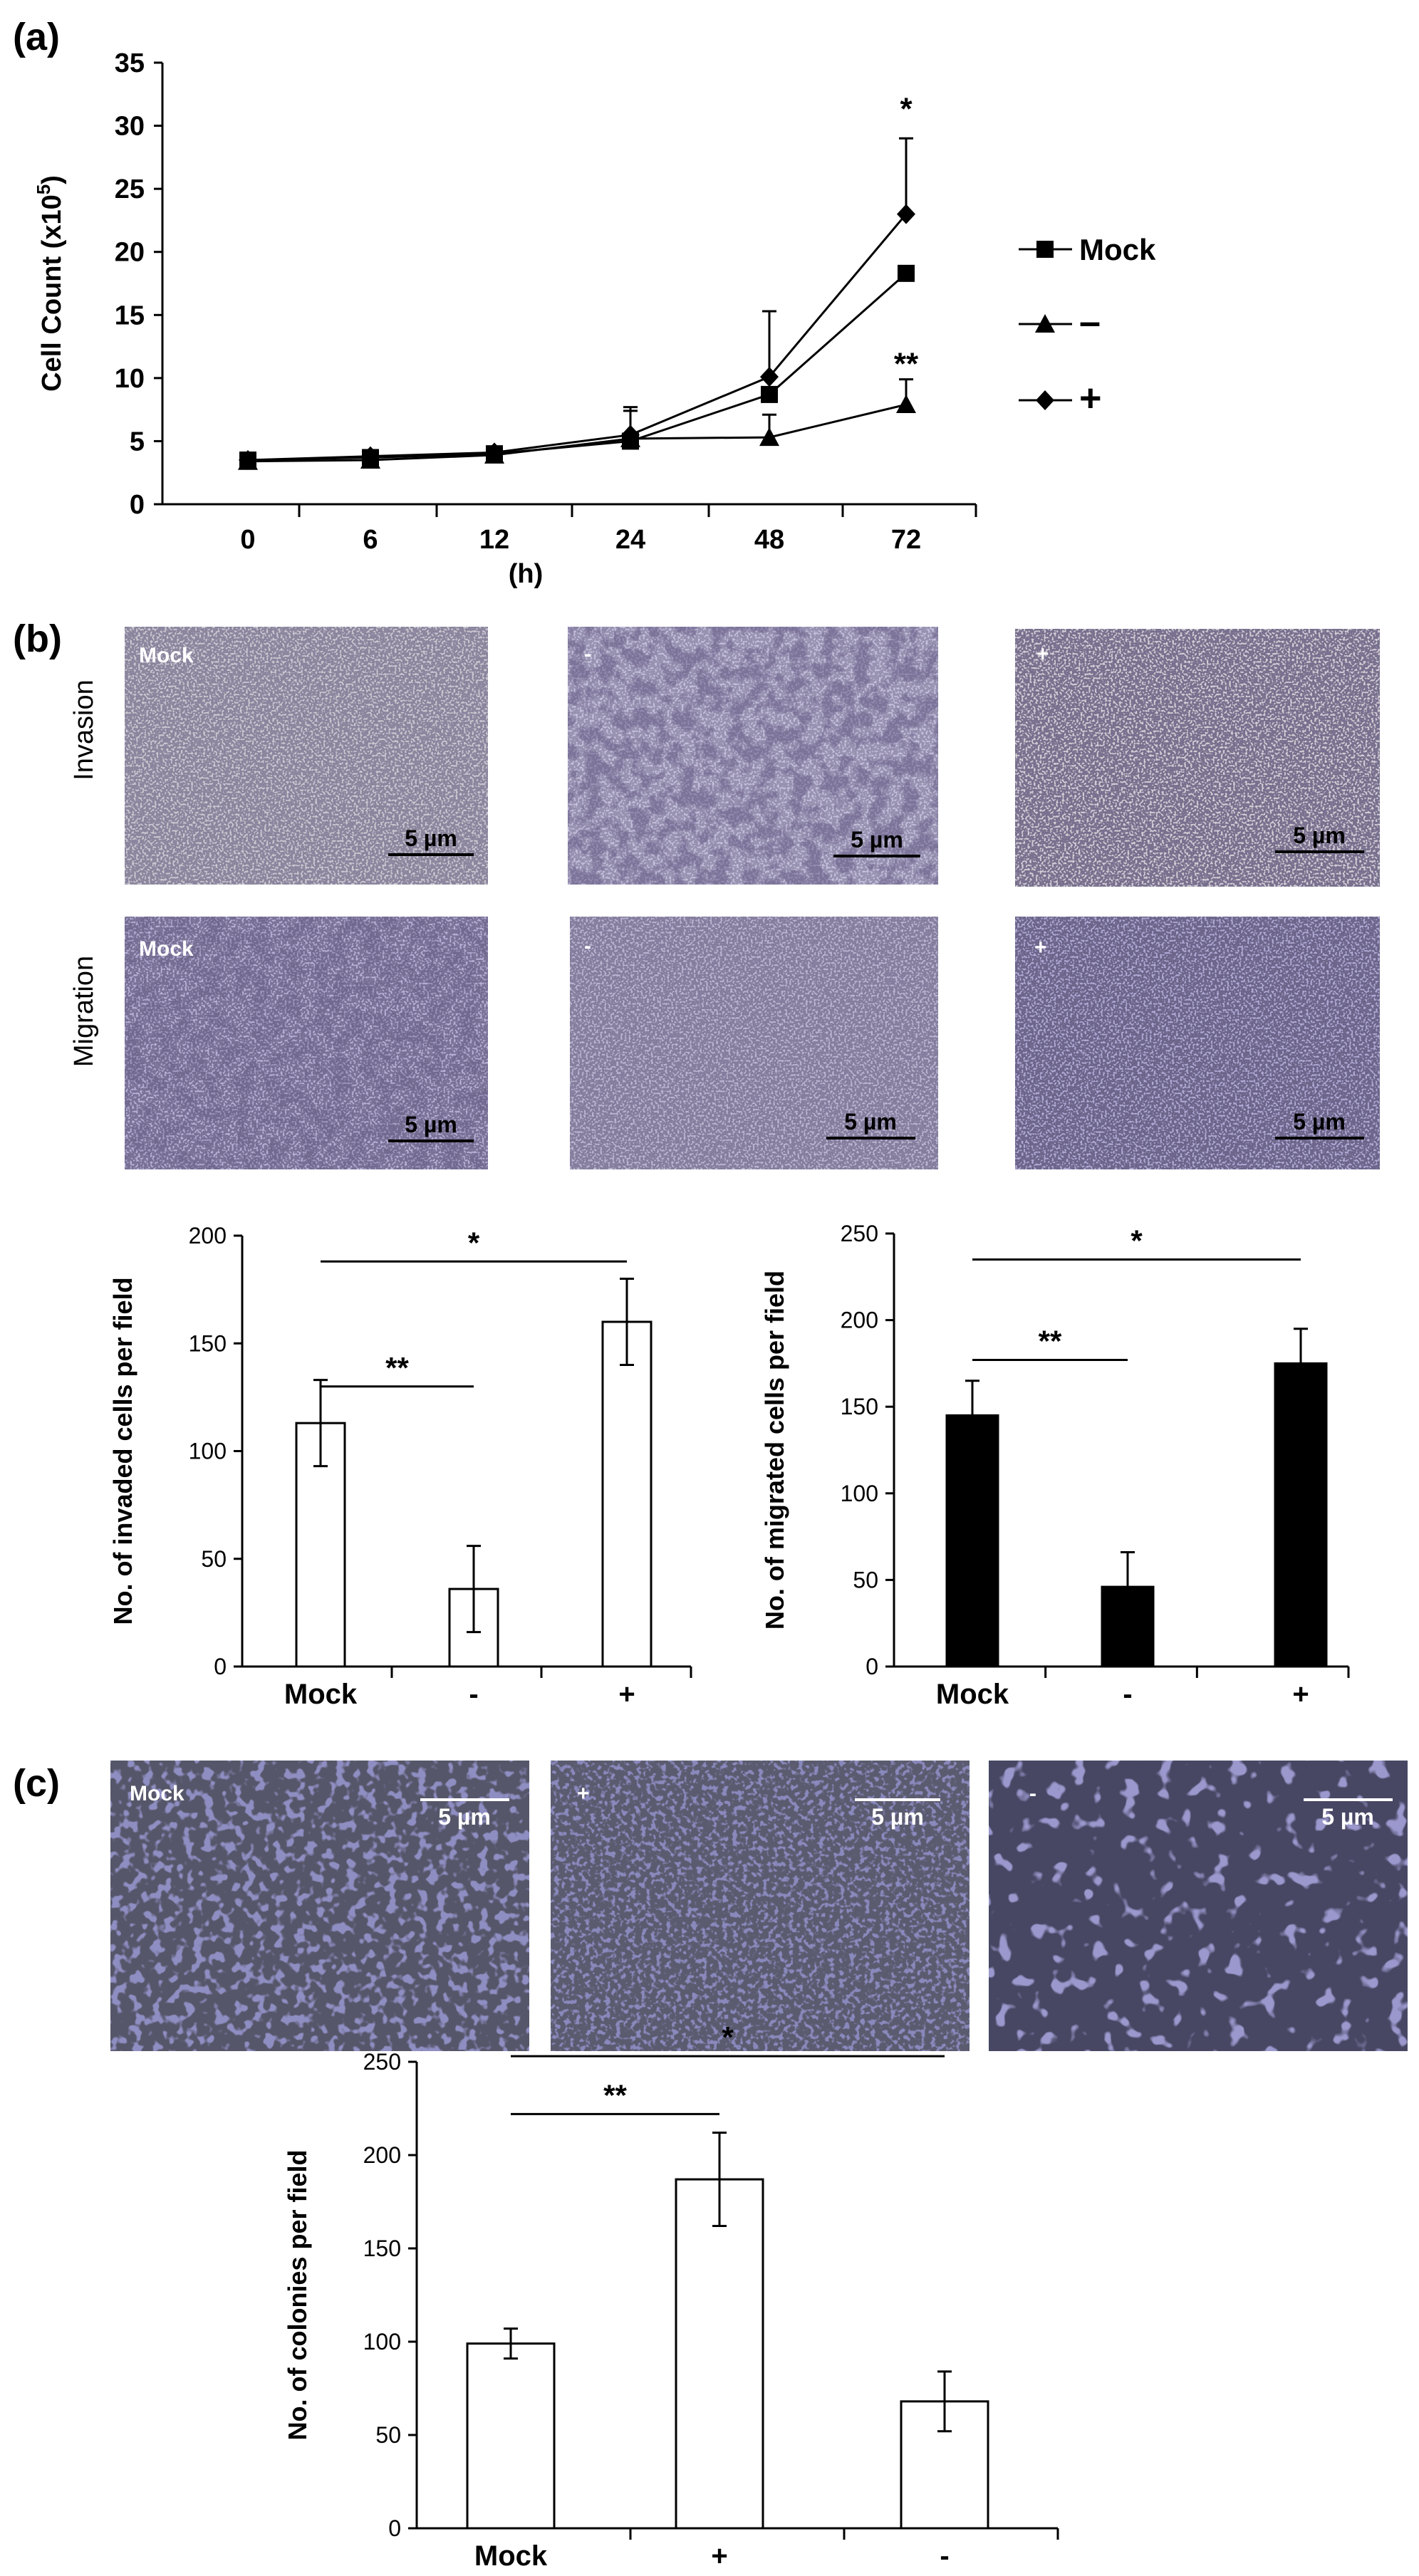 The image size is (1419, 2576). I want to click on legend-entry: Mock, so click(1087, 249).